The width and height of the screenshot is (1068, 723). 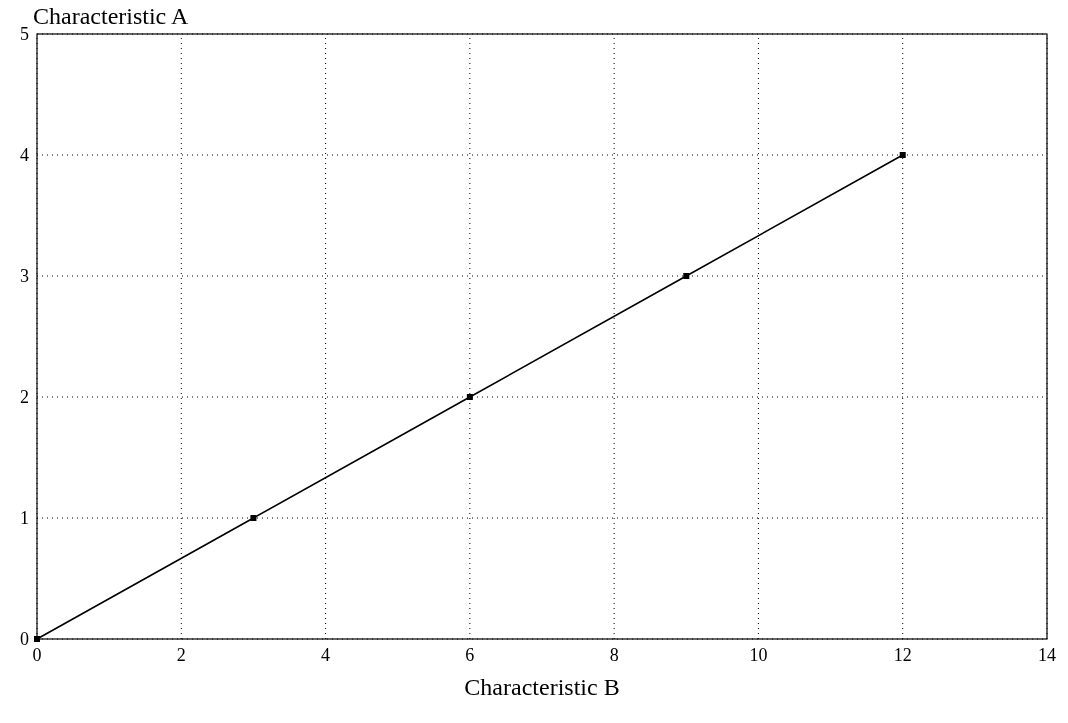 I want to click on y-axis-title: Characteristic A, so click(x=111, y=16).